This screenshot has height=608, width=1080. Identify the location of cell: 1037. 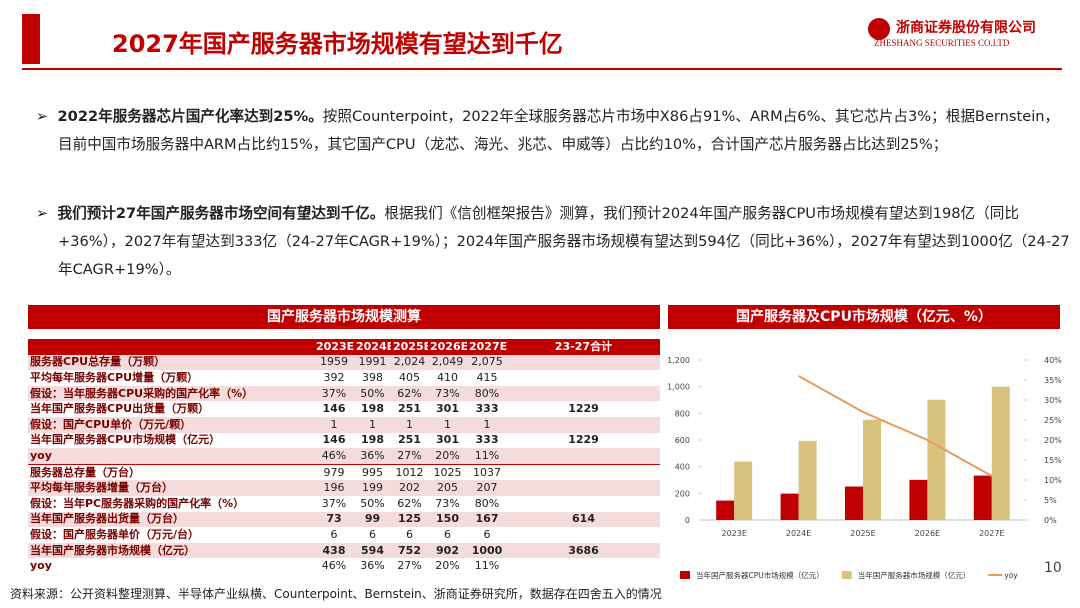
(487, 472).